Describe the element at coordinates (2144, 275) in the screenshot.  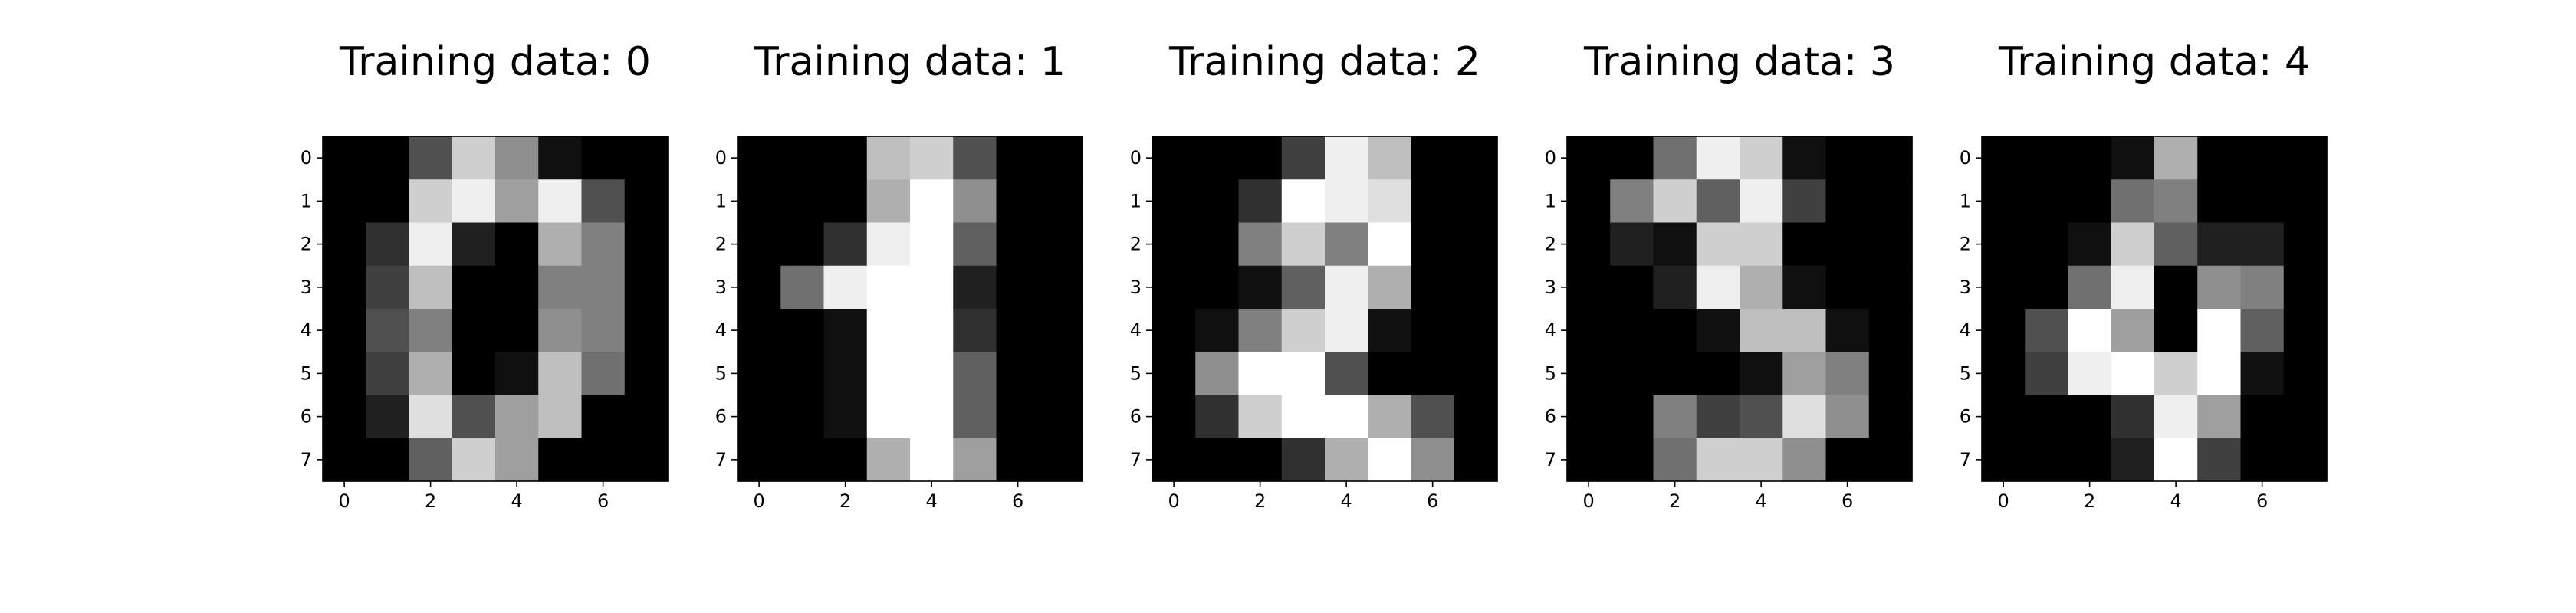
I see `digit-panel-4: Training data: 4 0 2 4 6 0 1 2 3 4 5 6 7` at that location.